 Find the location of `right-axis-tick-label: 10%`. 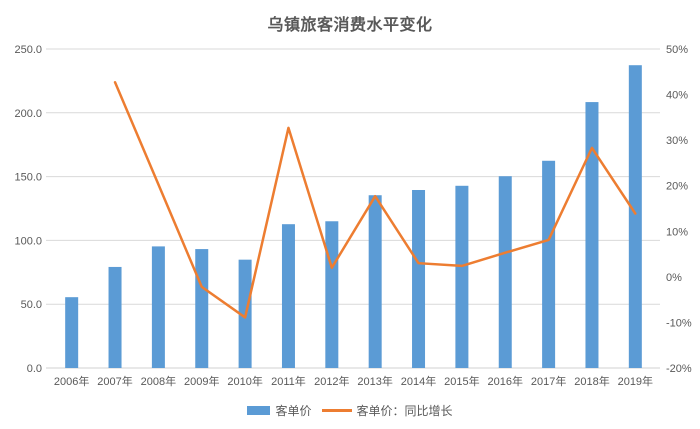

right-axis-tick-label: 10% is located at coordinates (677, 232).